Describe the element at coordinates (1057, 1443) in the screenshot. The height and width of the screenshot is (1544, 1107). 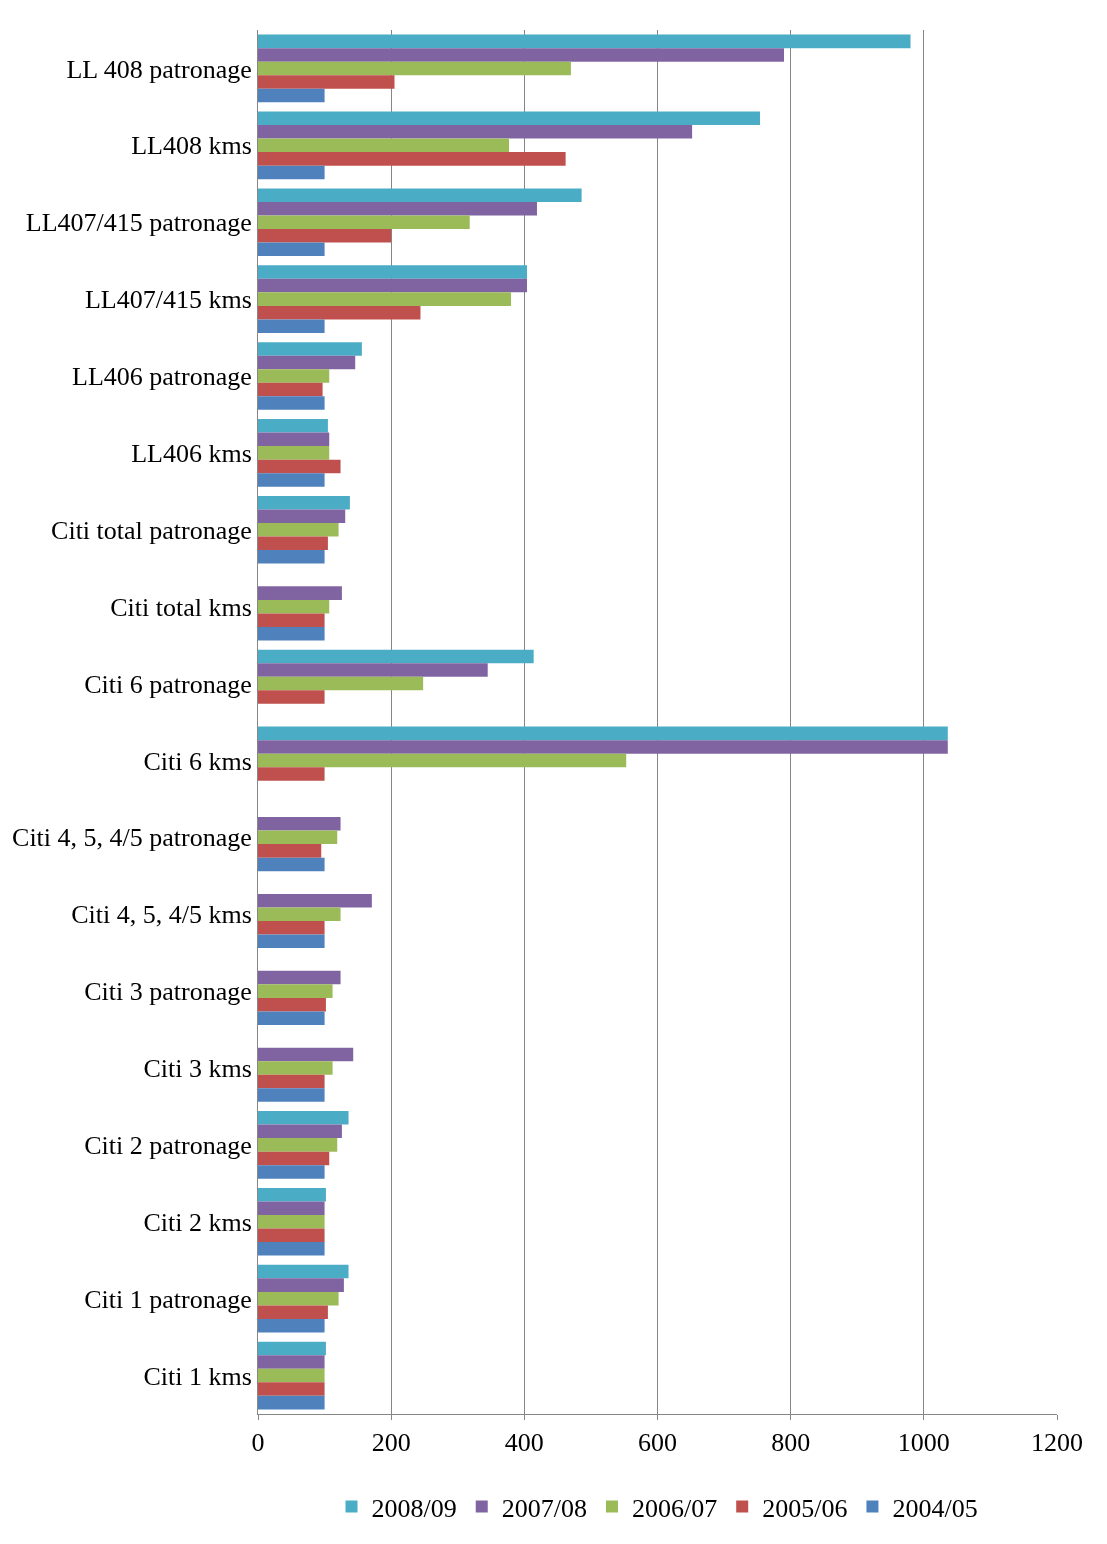
I see `x-tick-label: 1200` at that location.